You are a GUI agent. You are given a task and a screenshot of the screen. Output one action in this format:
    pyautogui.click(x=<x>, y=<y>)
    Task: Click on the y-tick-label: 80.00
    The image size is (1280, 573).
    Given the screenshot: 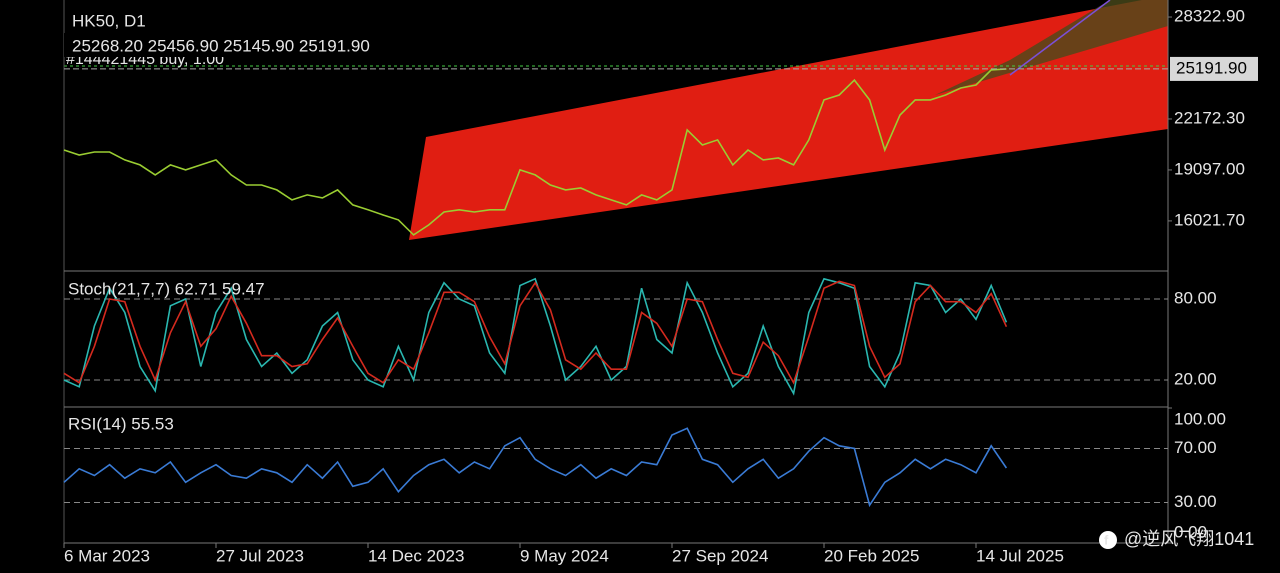 What is the action you would take?
    pyautogui.click(x=1195, y=297)
    